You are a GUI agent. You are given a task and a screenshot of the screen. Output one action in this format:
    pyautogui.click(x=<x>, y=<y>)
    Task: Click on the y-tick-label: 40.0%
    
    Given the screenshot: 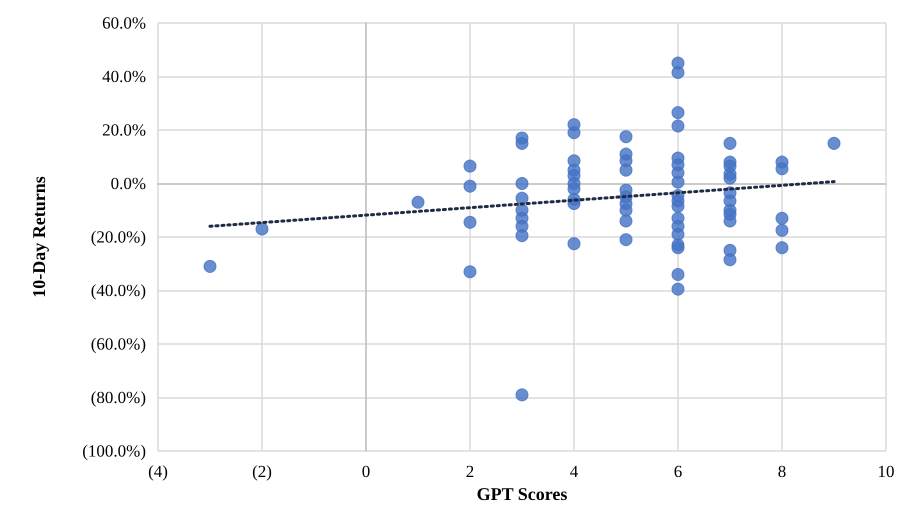 What is the action you would take?
    pyautogui.click(x=124, y=76)
    